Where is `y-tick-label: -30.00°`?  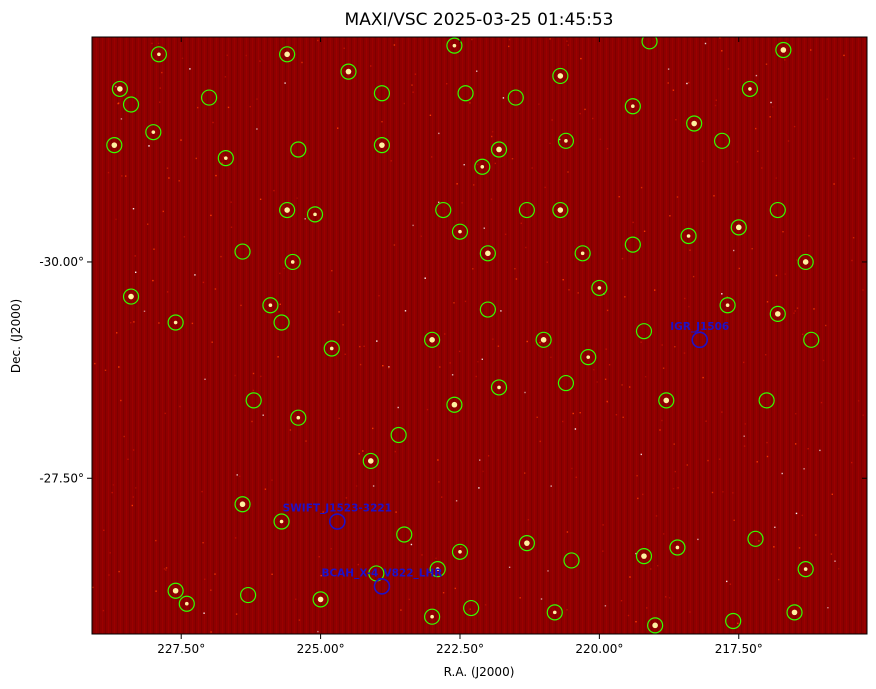
y-tick-label: -30.00° is located at coordinates (61, 262).